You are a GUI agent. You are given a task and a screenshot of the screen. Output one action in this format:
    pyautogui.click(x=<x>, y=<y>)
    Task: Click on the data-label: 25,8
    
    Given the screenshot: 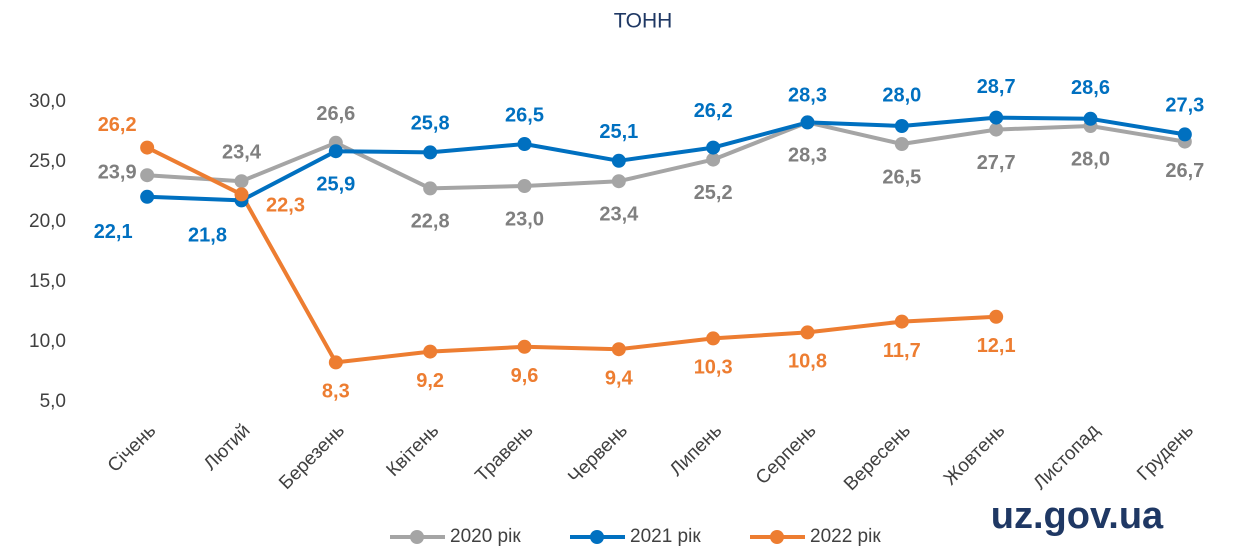 What is the action you would take?
    pyautogui.click(x=430, y=124)
    